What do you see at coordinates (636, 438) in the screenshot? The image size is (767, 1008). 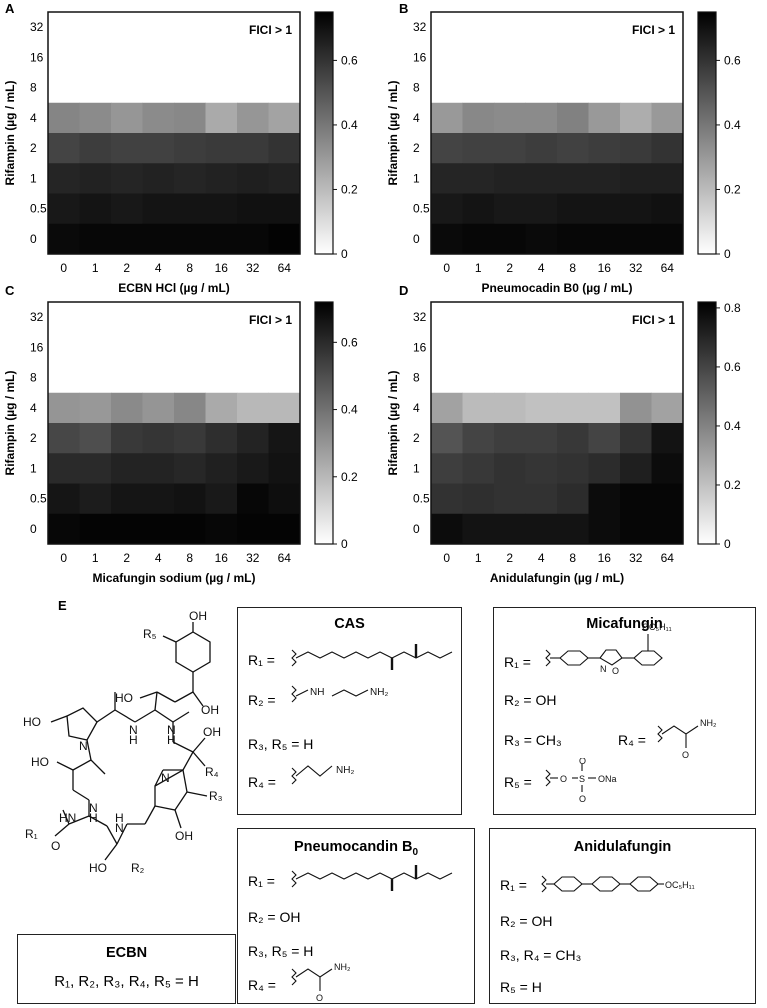 I see `hm-d-cell-r4-c6` at bounding box center [636, 438].